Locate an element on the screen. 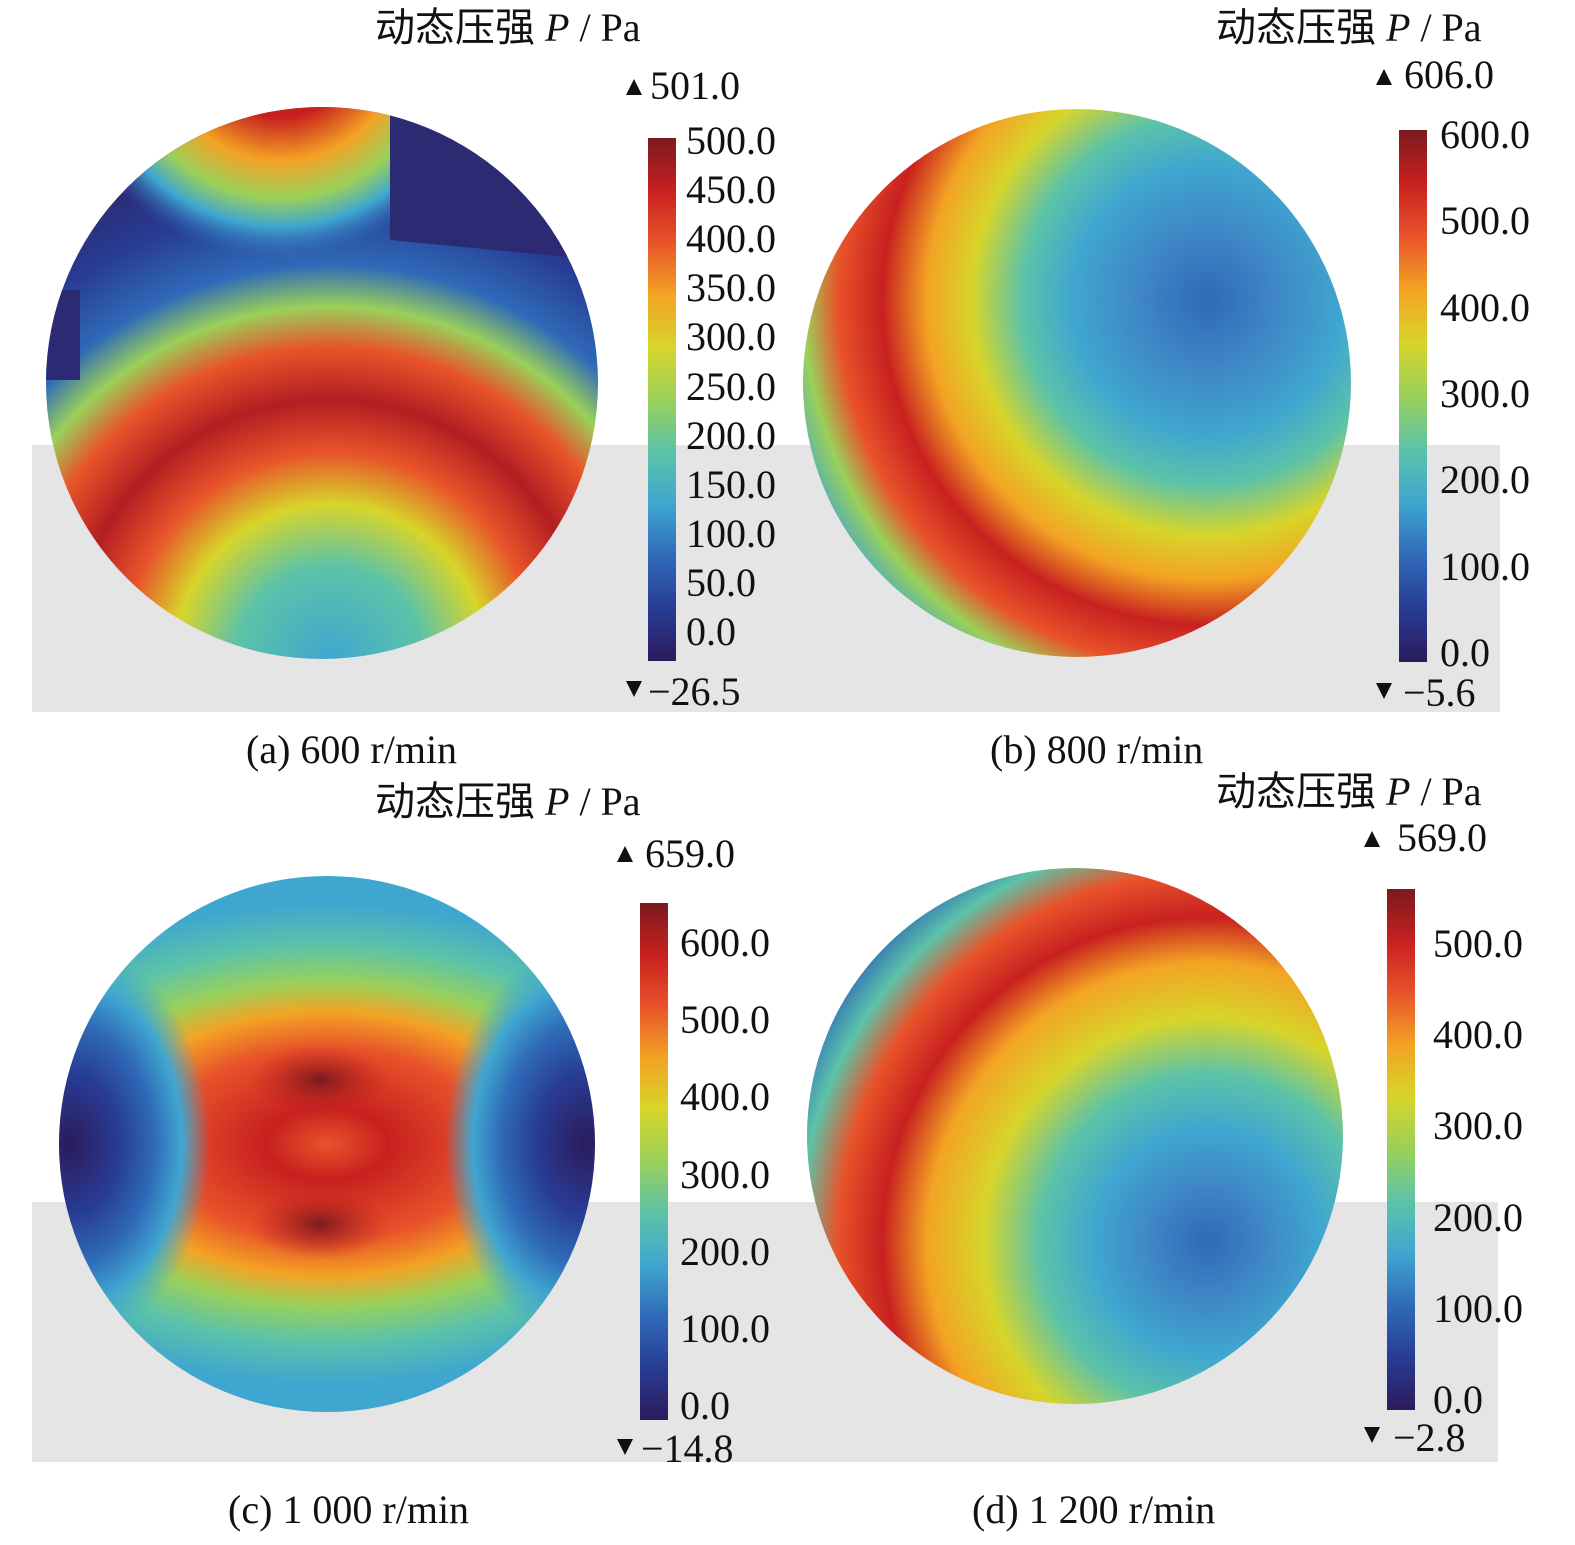 The width and height of the screenshot is (1575, 1545). panel-b-tick-label: 600.0 is located at coordinates (1485, 134).